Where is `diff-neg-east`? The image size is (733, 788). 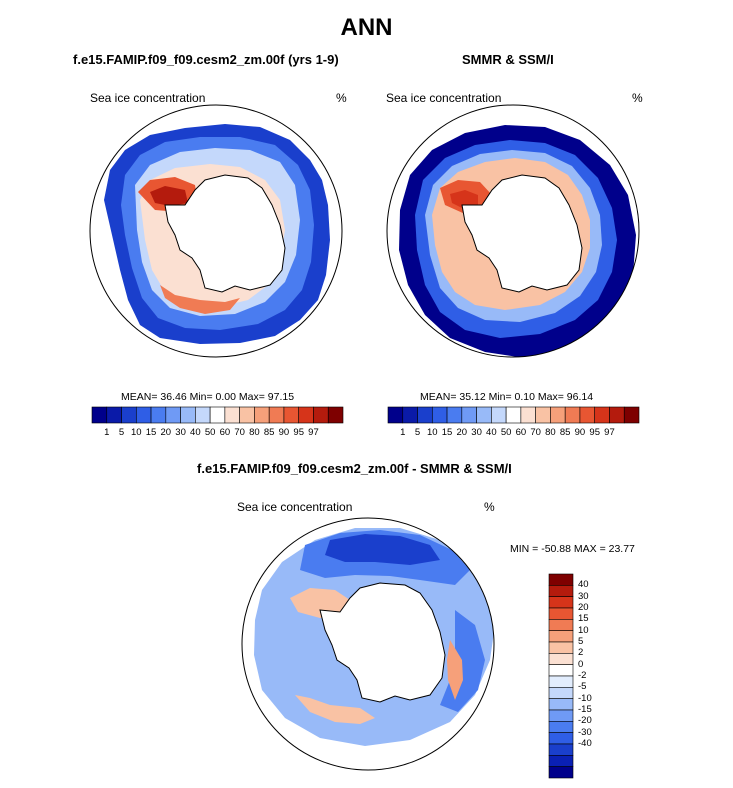 diff-neg-east is located at coordinates (462, 661).